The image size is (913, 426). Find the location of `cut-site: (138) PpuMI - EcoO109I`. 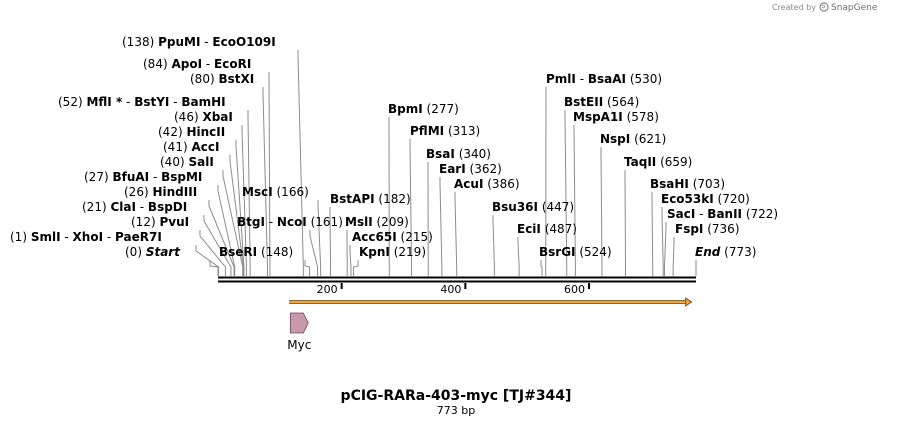

cut-site: (138) PpuMI - EcoO109I is located at coordinates (199, 42).